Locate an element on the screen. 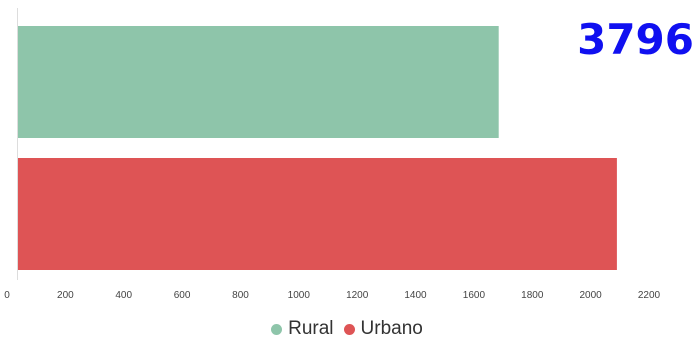 This screenshot has height=341, width=694. x-tick-label: 2200 is located at coordinates (649, 295).